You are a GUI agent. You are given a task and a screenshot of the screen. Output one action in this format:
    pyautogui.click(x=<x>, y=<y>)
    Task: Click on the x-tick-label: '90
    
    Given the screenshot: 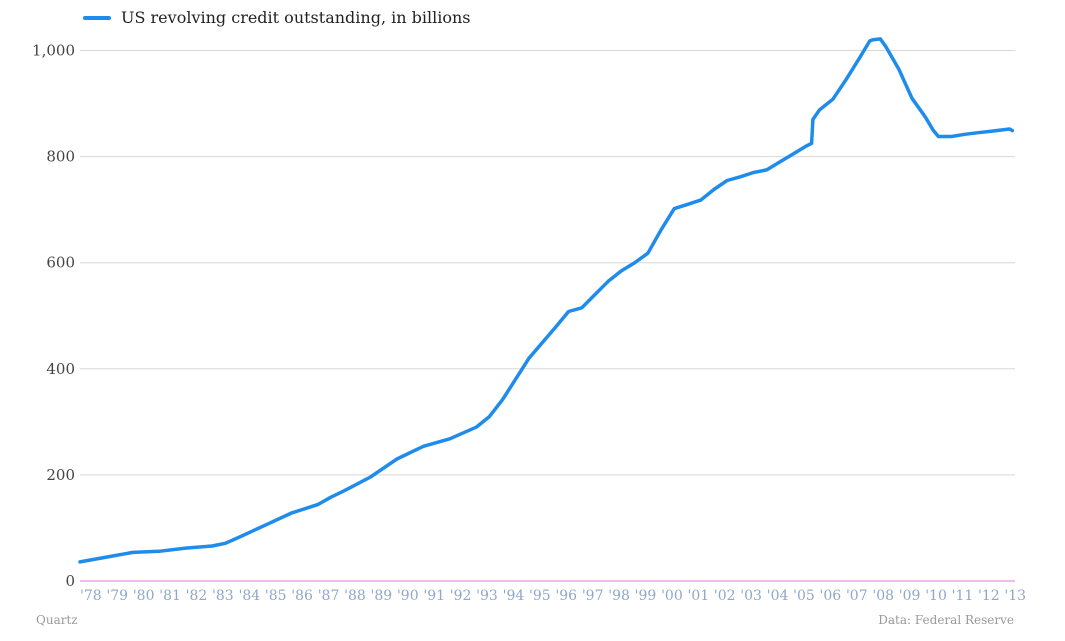 What is the action you would take?
    pyautogui.click(x=408, y=596)
    